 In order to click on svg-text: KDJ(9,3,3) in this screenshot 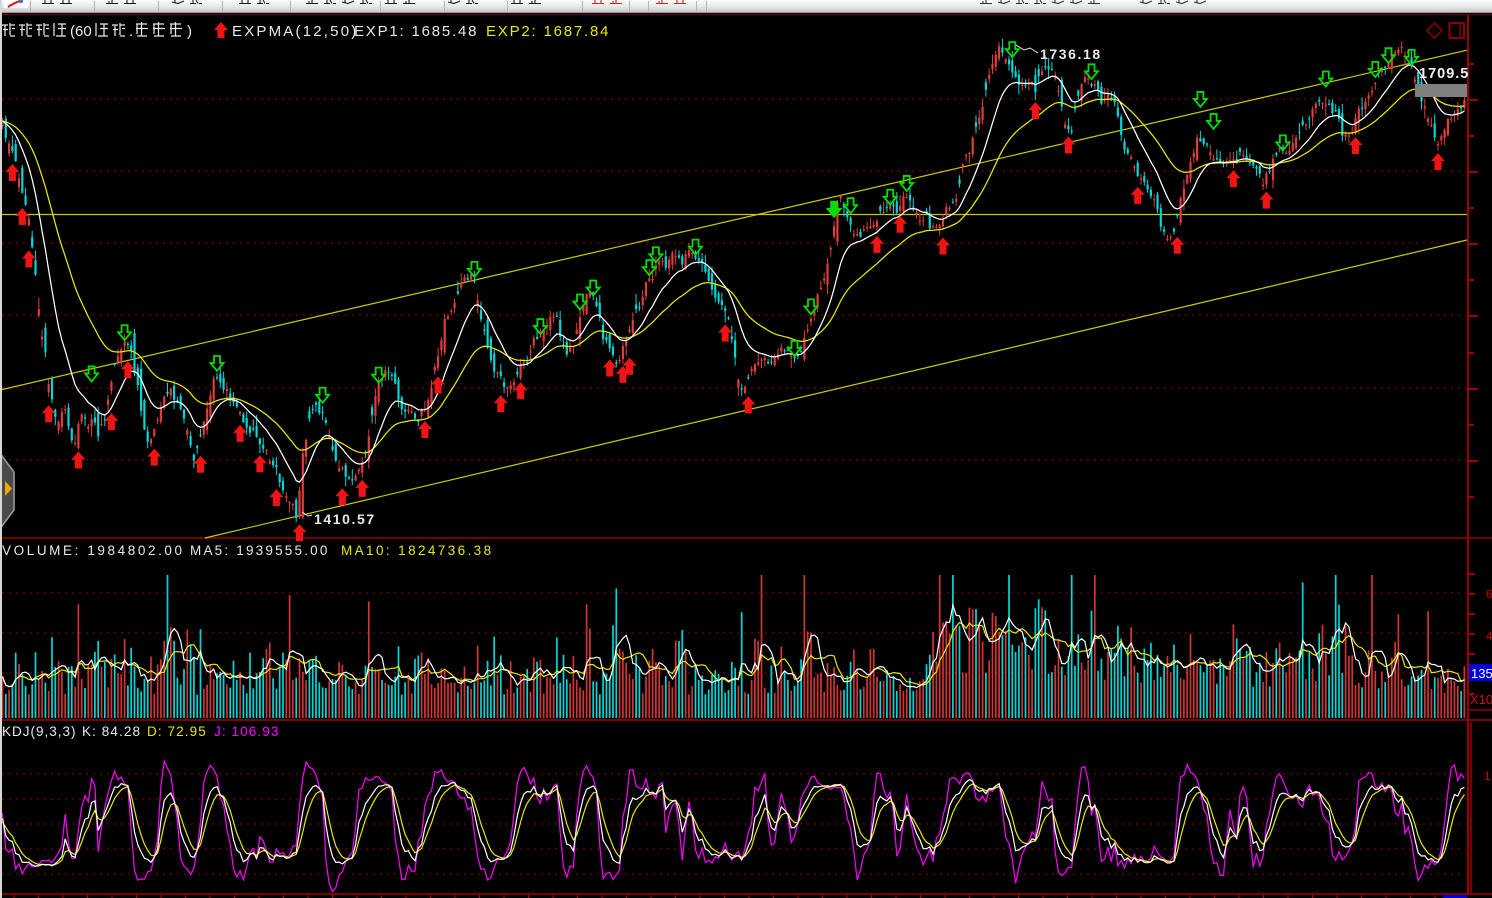, I will do `click(39, 731)`.